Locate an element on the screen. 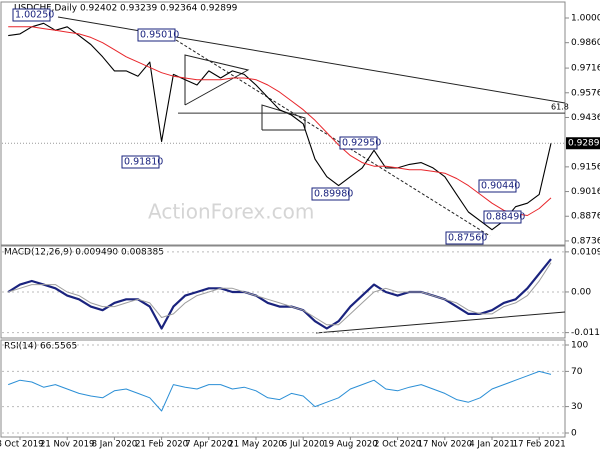  annotation: 0.92950 is located at coordinates (361, 143).